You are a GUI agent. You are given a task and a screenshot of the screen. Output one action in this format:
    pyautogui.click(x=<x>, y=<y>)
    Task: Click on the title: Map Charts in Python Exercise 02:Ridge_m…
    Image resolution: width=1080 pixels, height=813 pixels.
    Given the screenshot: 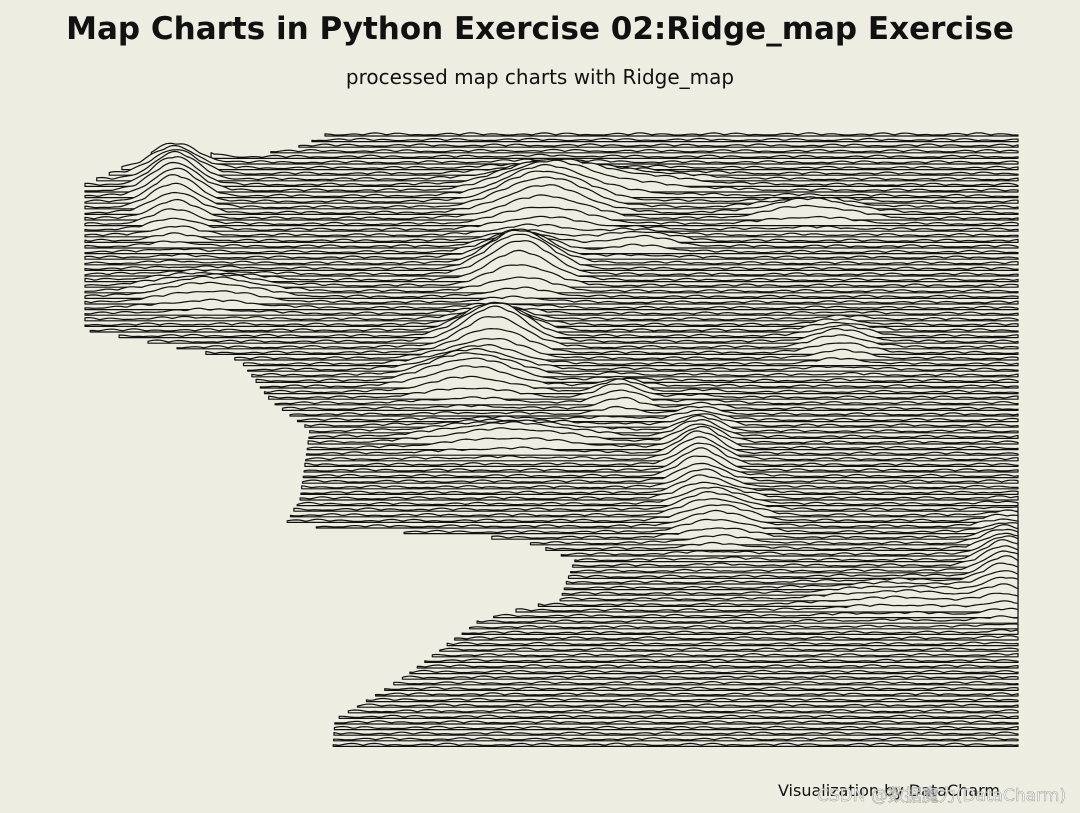 What is the action you would take?
    pyautogui.click(x=540, y=29)
    